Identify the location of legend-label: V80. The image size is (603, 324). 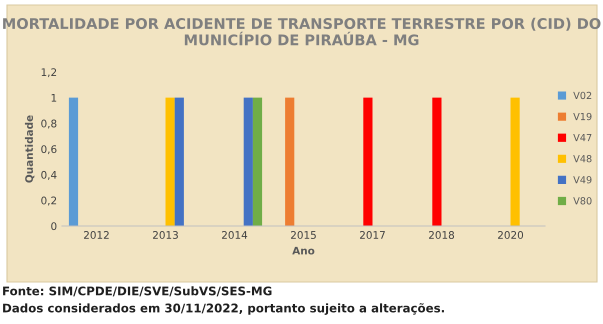
(582, 201).